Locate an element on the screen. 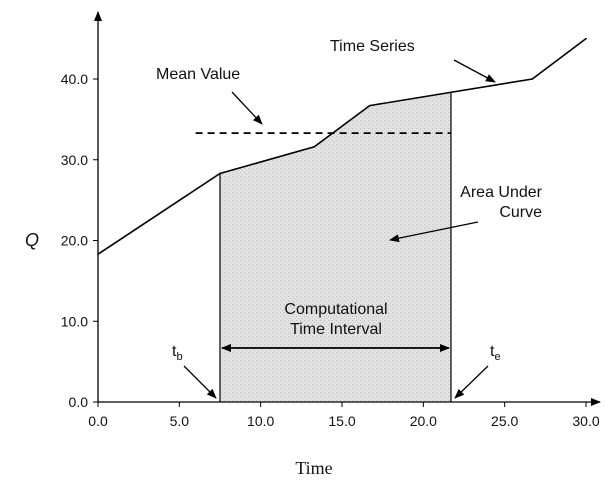 The height and width of the screenshot is (483, 606). tb-label: tb is located at coordinates (177, 353).